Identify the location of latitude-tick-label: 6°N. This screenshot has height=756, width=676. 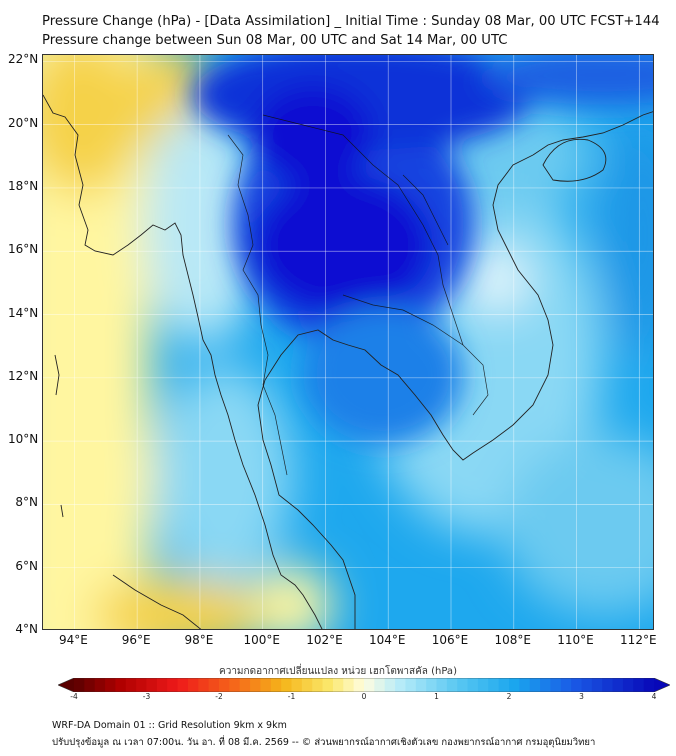
(26, 565).